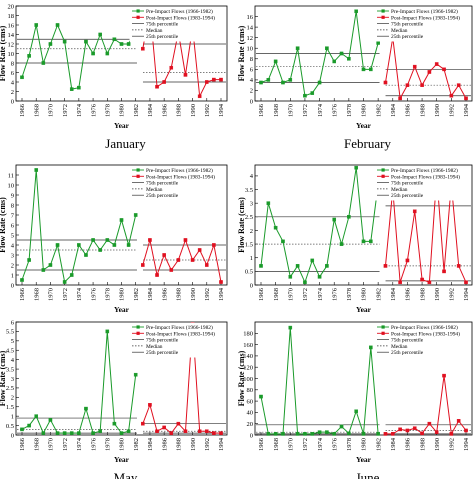  Describe the element at coordinates (367, 143) in the screenshot. I see `panel-month-label: February` at that location.